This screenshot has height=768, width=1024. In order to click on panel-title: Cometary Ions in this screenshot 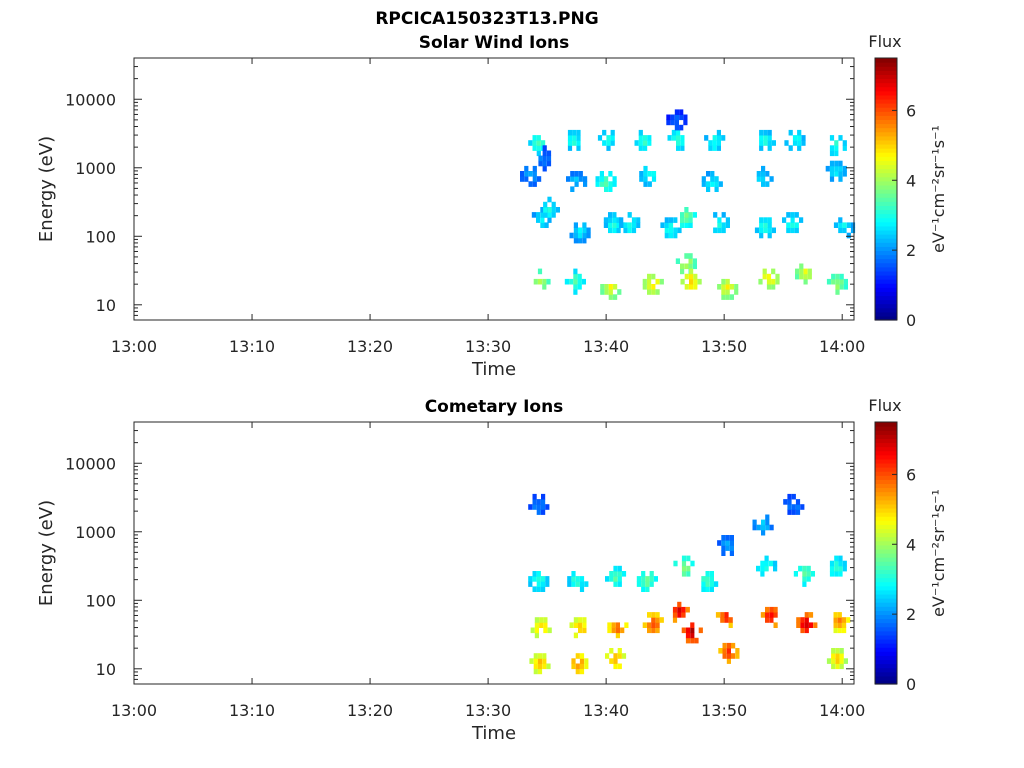, I will do `click(494, 407)`.